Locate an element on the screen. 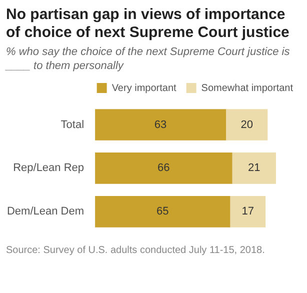  data-label: 63 is located at coordinates (160, 124).